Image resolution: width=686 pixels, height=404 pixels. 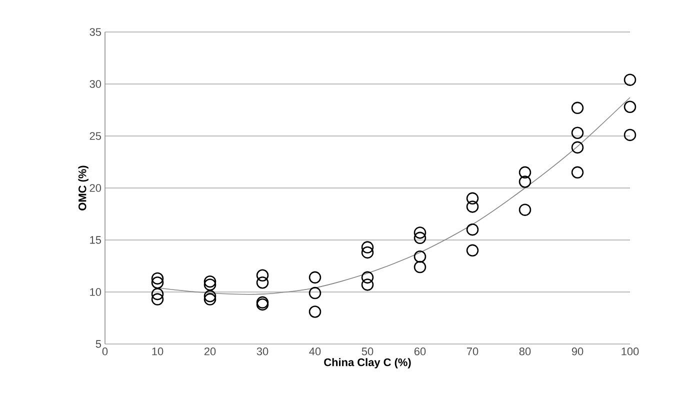 What do you see at coordinates (96, 84) in the screenshot?
I see `y-tick-label: 30` at bounding box center [96, 84].